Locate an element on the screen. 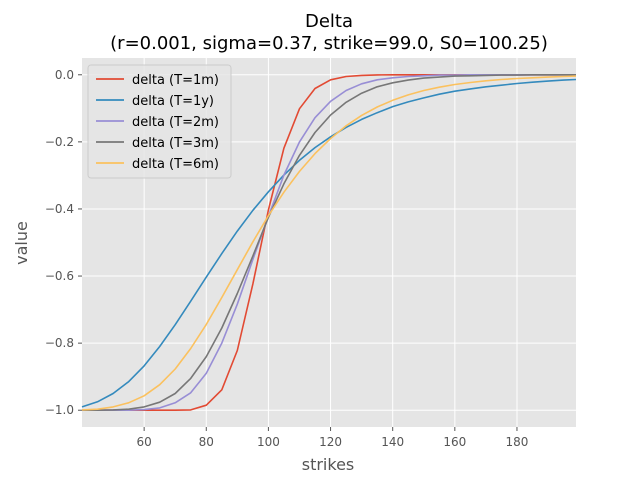 This screenshot has height=480, width=640. y-tick-label: −0.6 is located at coordinates (59, 276).